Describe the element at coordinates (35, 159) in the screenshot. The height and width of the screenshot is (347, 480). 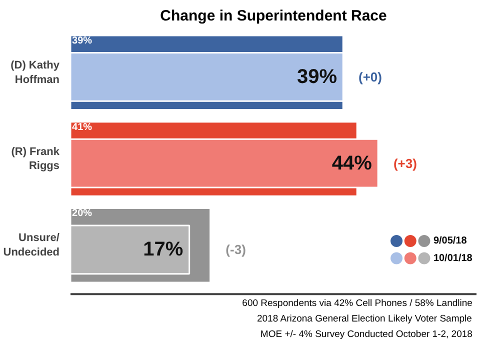
I see `y-tick-label: (R) Frank Riggs` at that location.